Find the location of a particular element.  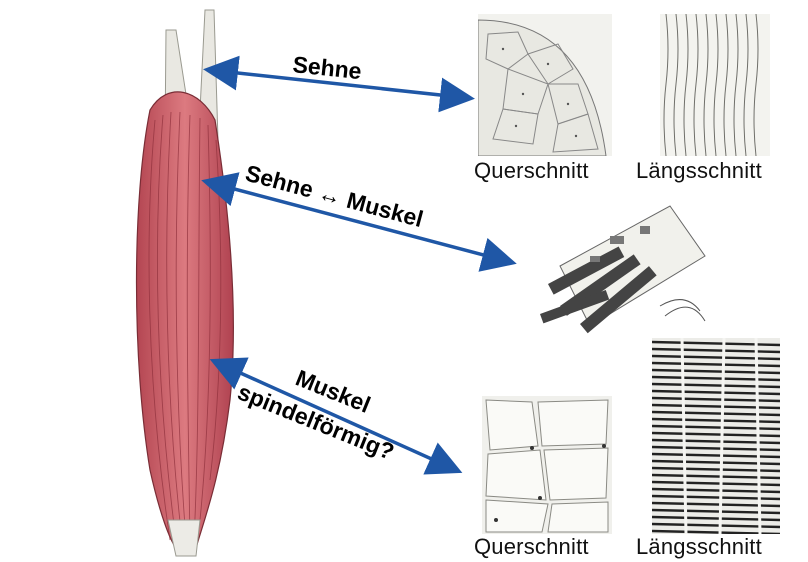

tendon-muscle-arrow is located at coordinates (359, 222).